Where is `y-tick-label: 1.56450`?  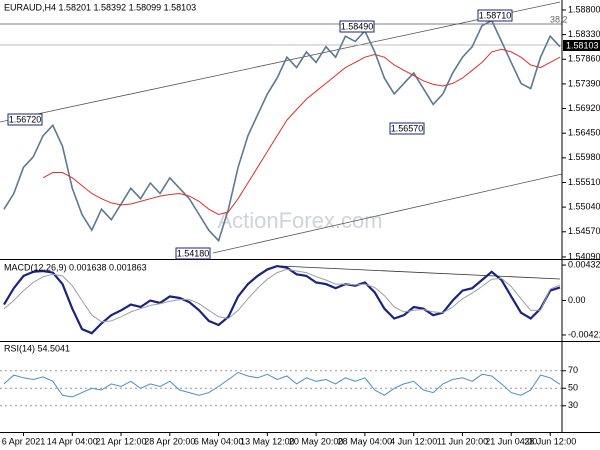 y-tick-label: 1.56450 is located at coordinates (584, 133).